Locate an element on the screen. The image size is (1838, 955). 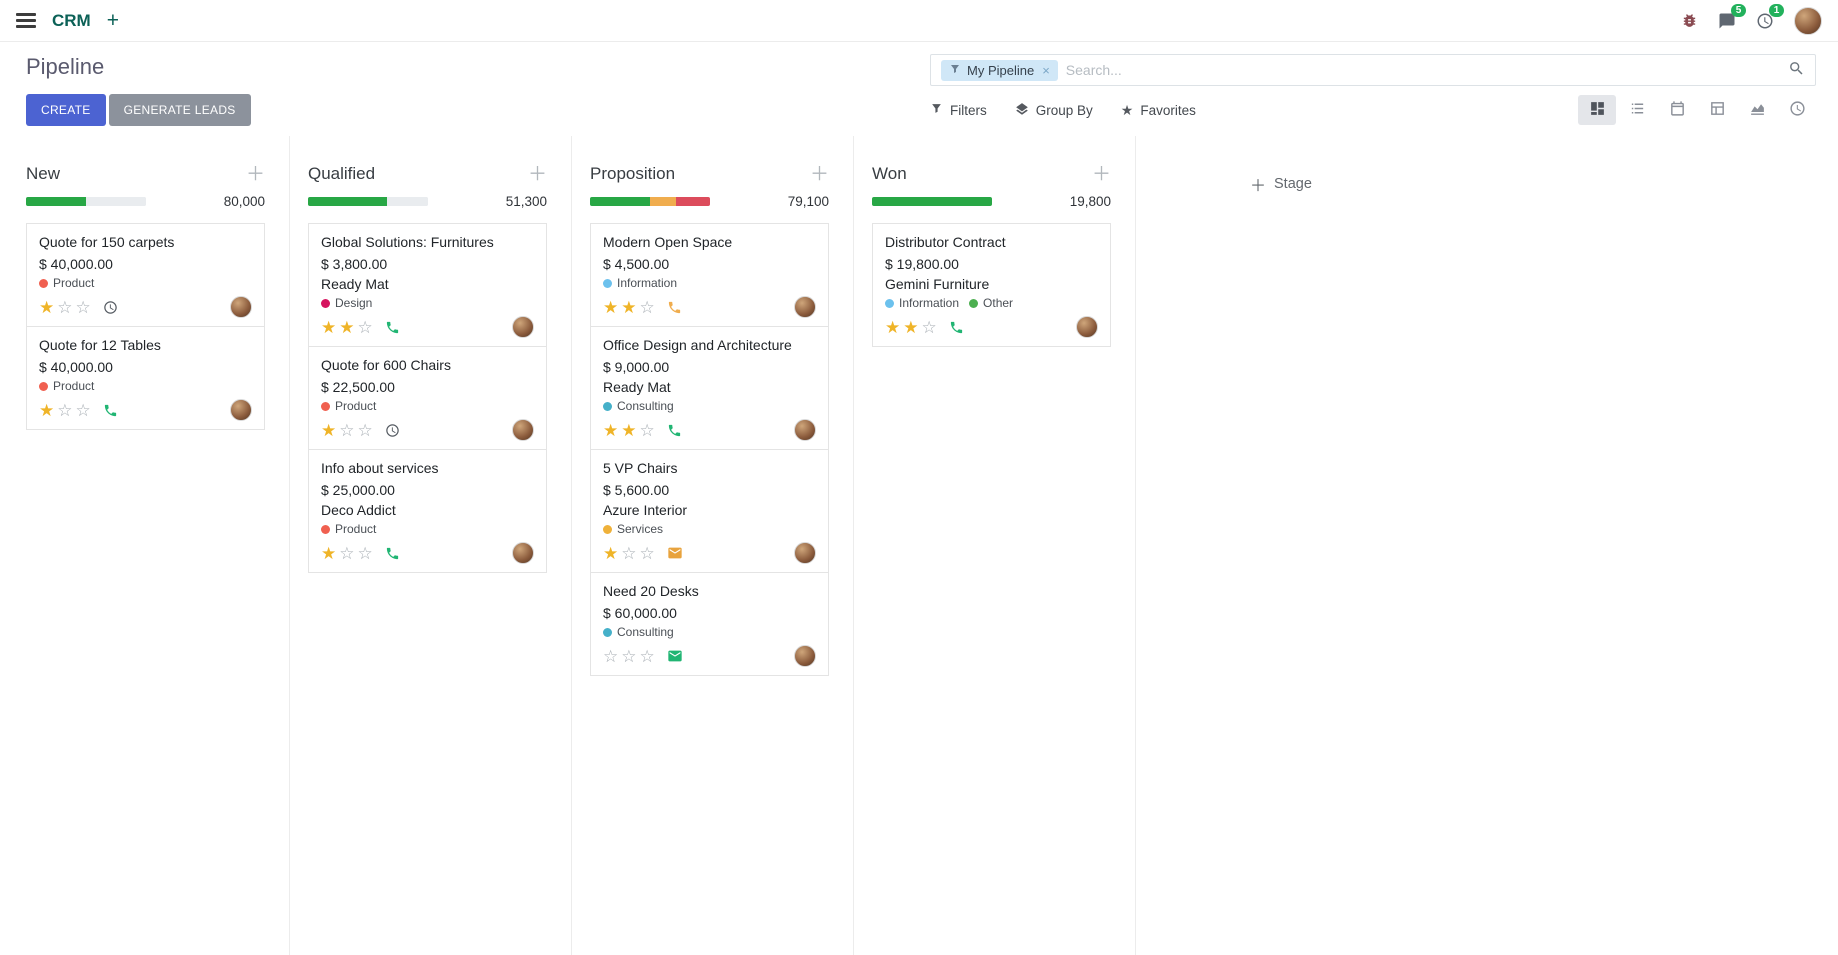
search-bar: My Pipeline × is located at coordinates (1373, 70).